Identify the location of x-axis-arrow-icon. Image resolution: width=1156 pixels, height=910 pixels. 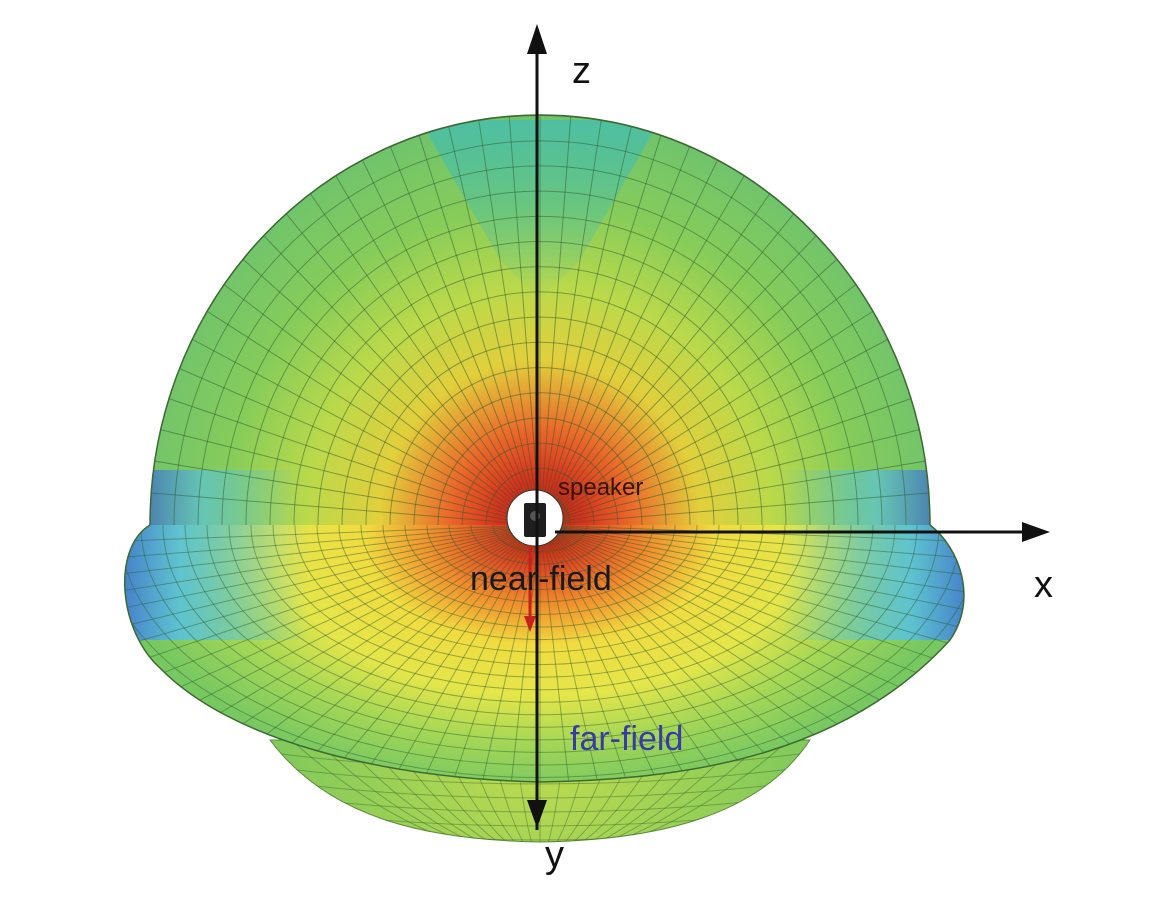
(1036, 532).